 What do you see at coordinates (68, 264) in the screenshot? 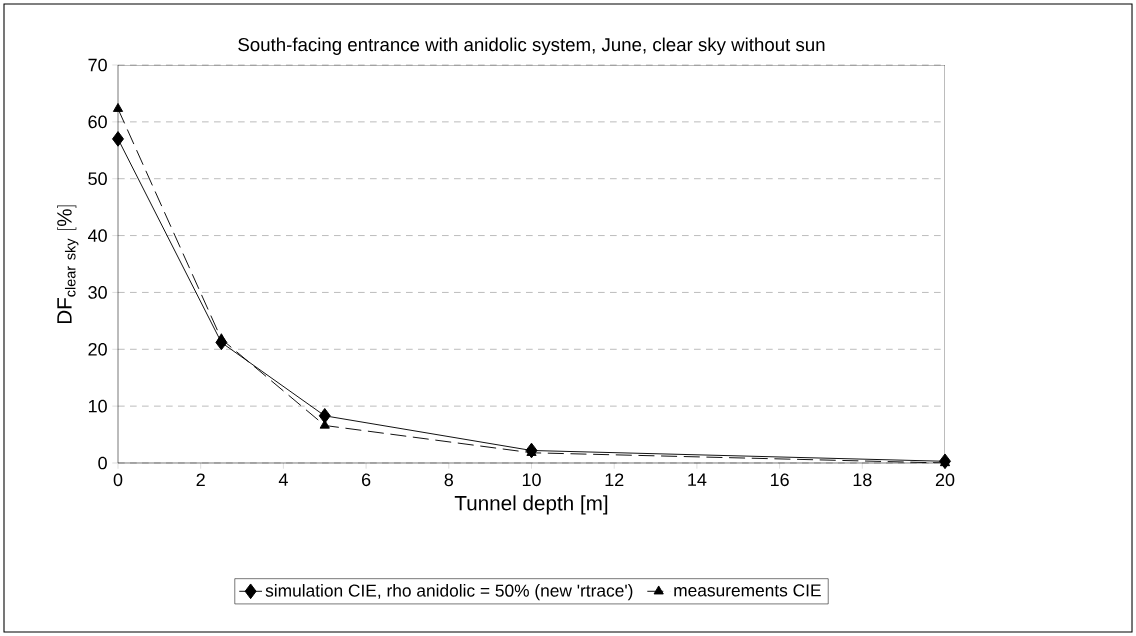
I see `y-axis-title: $\mathrm{DF}_{\mathrm{clear\ sky}}\ [\%]$` at bounding box center [68, 264].